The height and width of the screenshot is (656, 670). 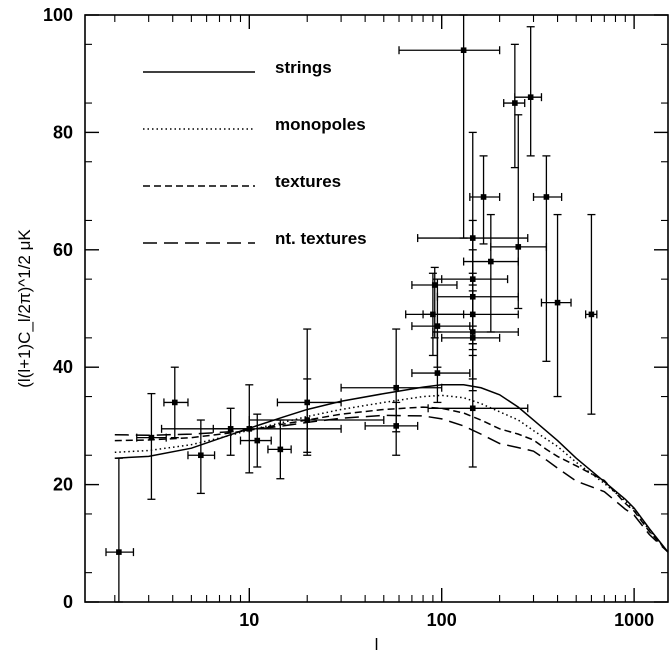 What do you see at coordinates (63, 250) in the screenshot?
I see `y-tick-label: 60` at bounding box center [63, 250].